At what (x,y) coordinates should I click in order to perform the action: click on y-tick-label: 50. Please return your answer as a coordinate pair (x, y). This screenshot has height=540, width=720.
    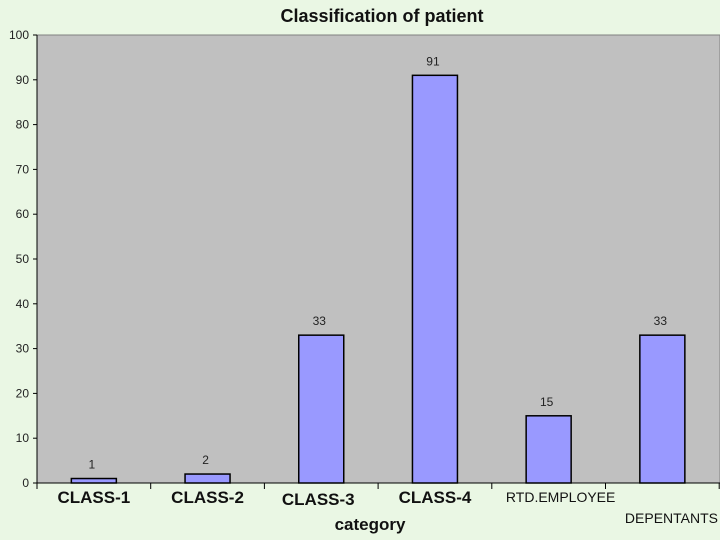
    Looking at the image, I should click on (23, 259).